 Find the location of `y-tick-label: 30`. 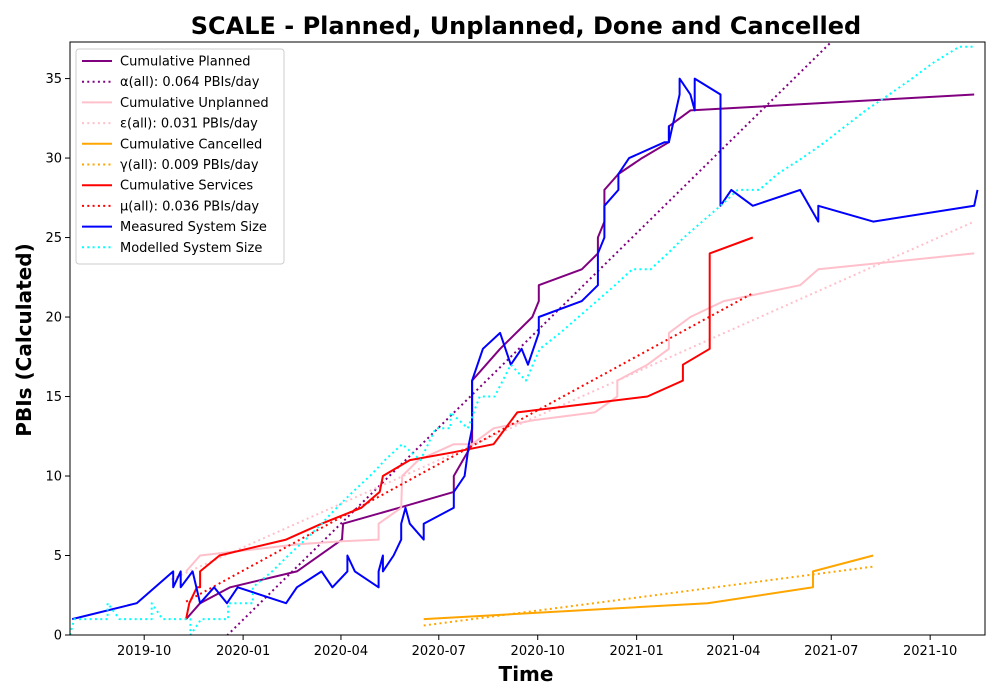

y-tick-label: 30 is located at coordinates (53, 159).